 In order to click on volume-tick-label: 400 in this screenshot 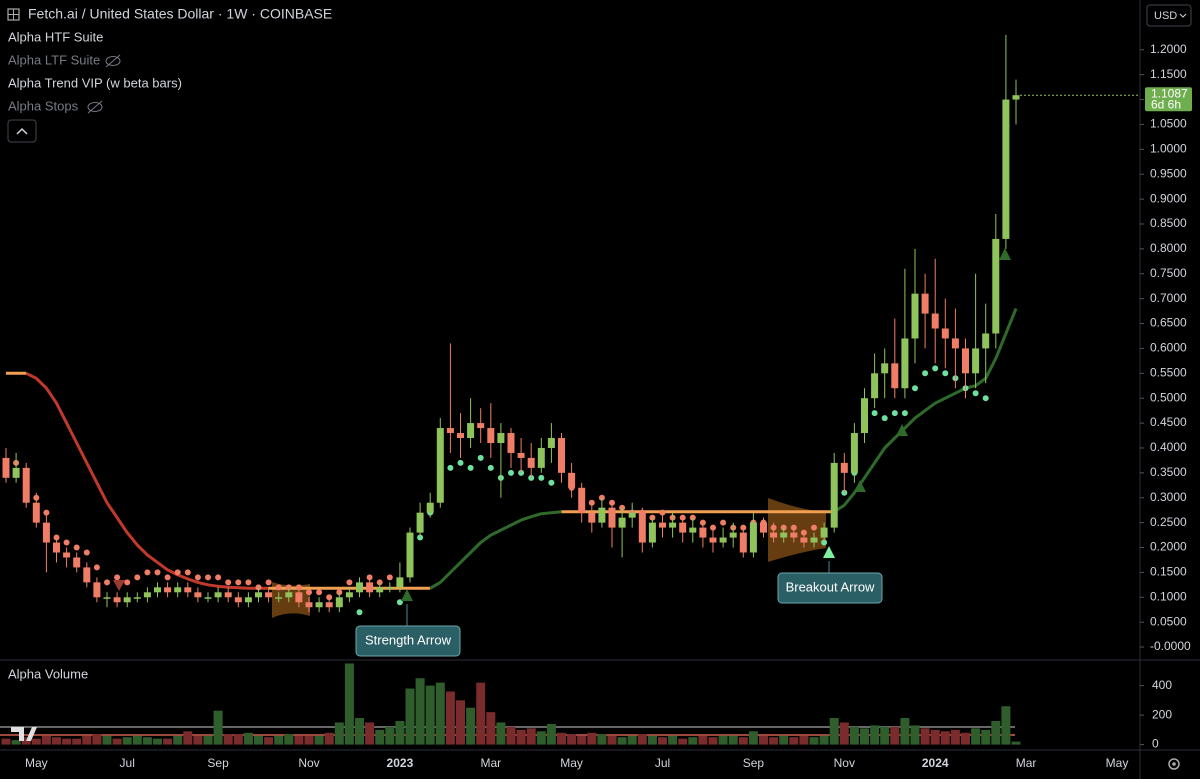, I will do `click(1162, 685)`.